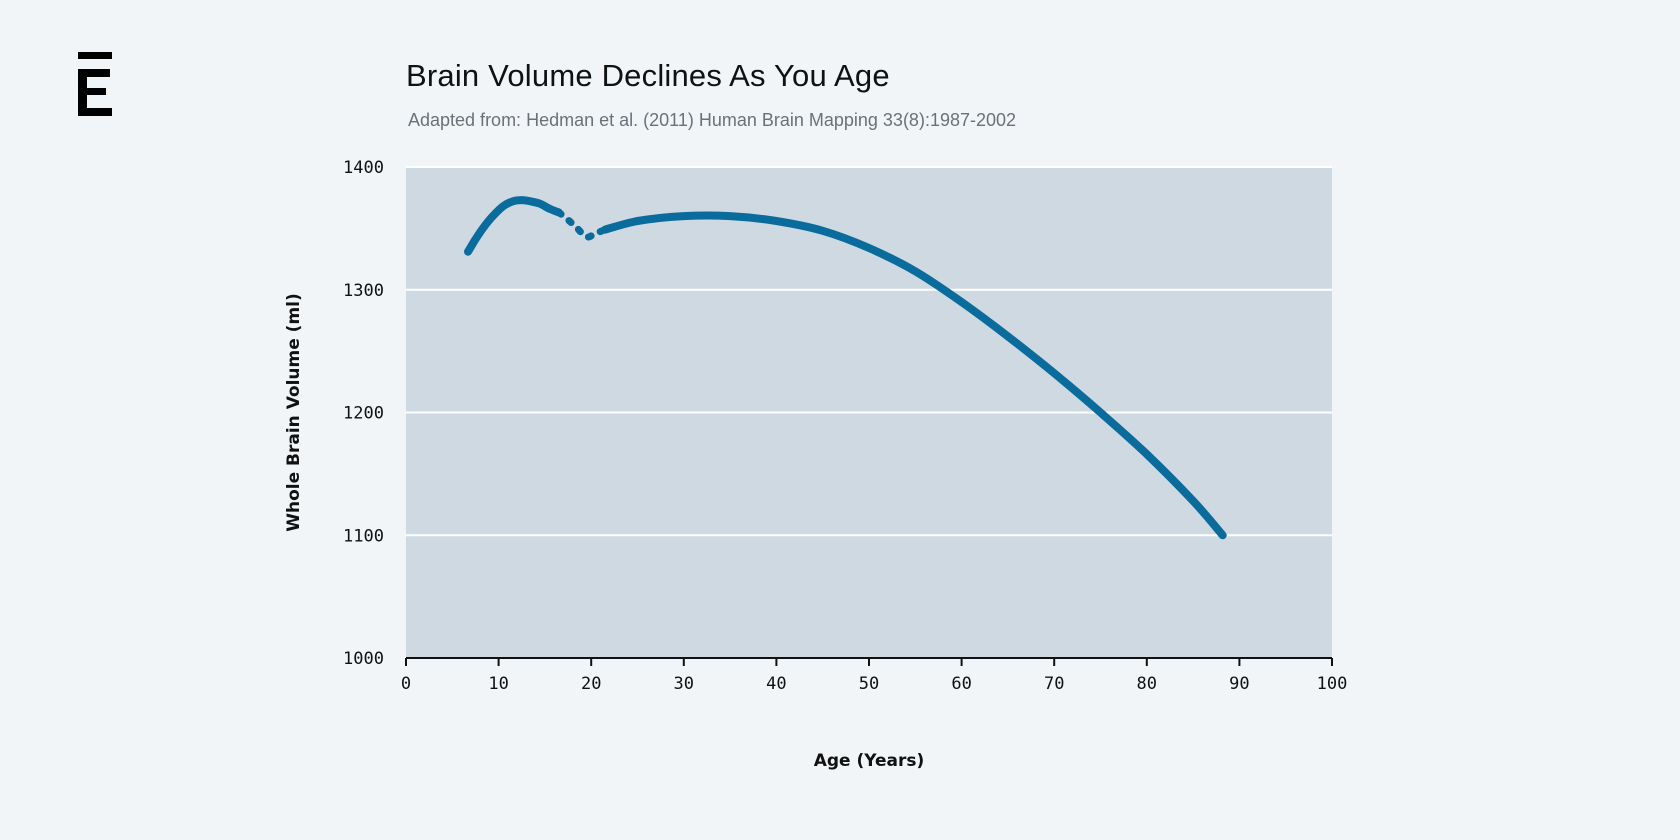  Describe the element at coordinates (582, 224) in the screenshot. I see `series-line-2-dotted` at that location.